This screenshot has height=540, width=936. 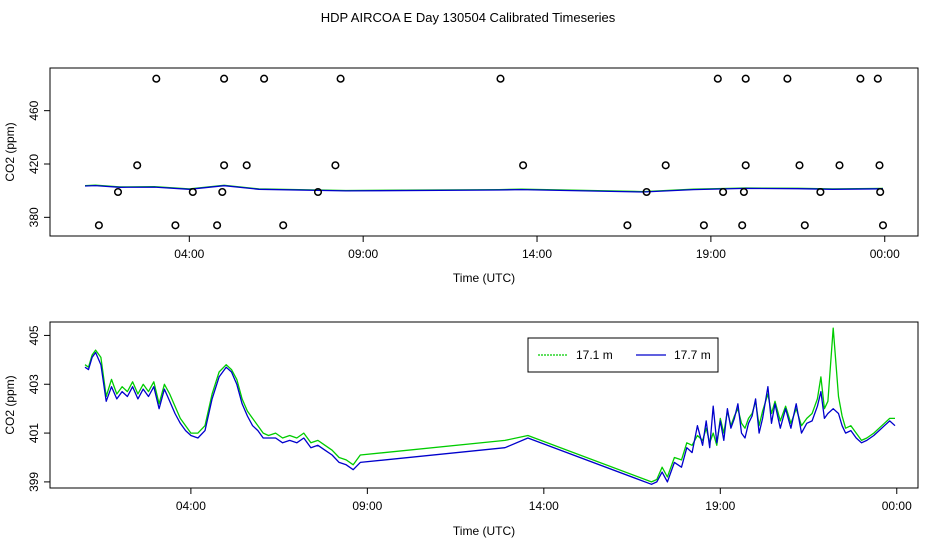 I want to click on top-y-axis: 380 420 460, so click(x=38, y=163).